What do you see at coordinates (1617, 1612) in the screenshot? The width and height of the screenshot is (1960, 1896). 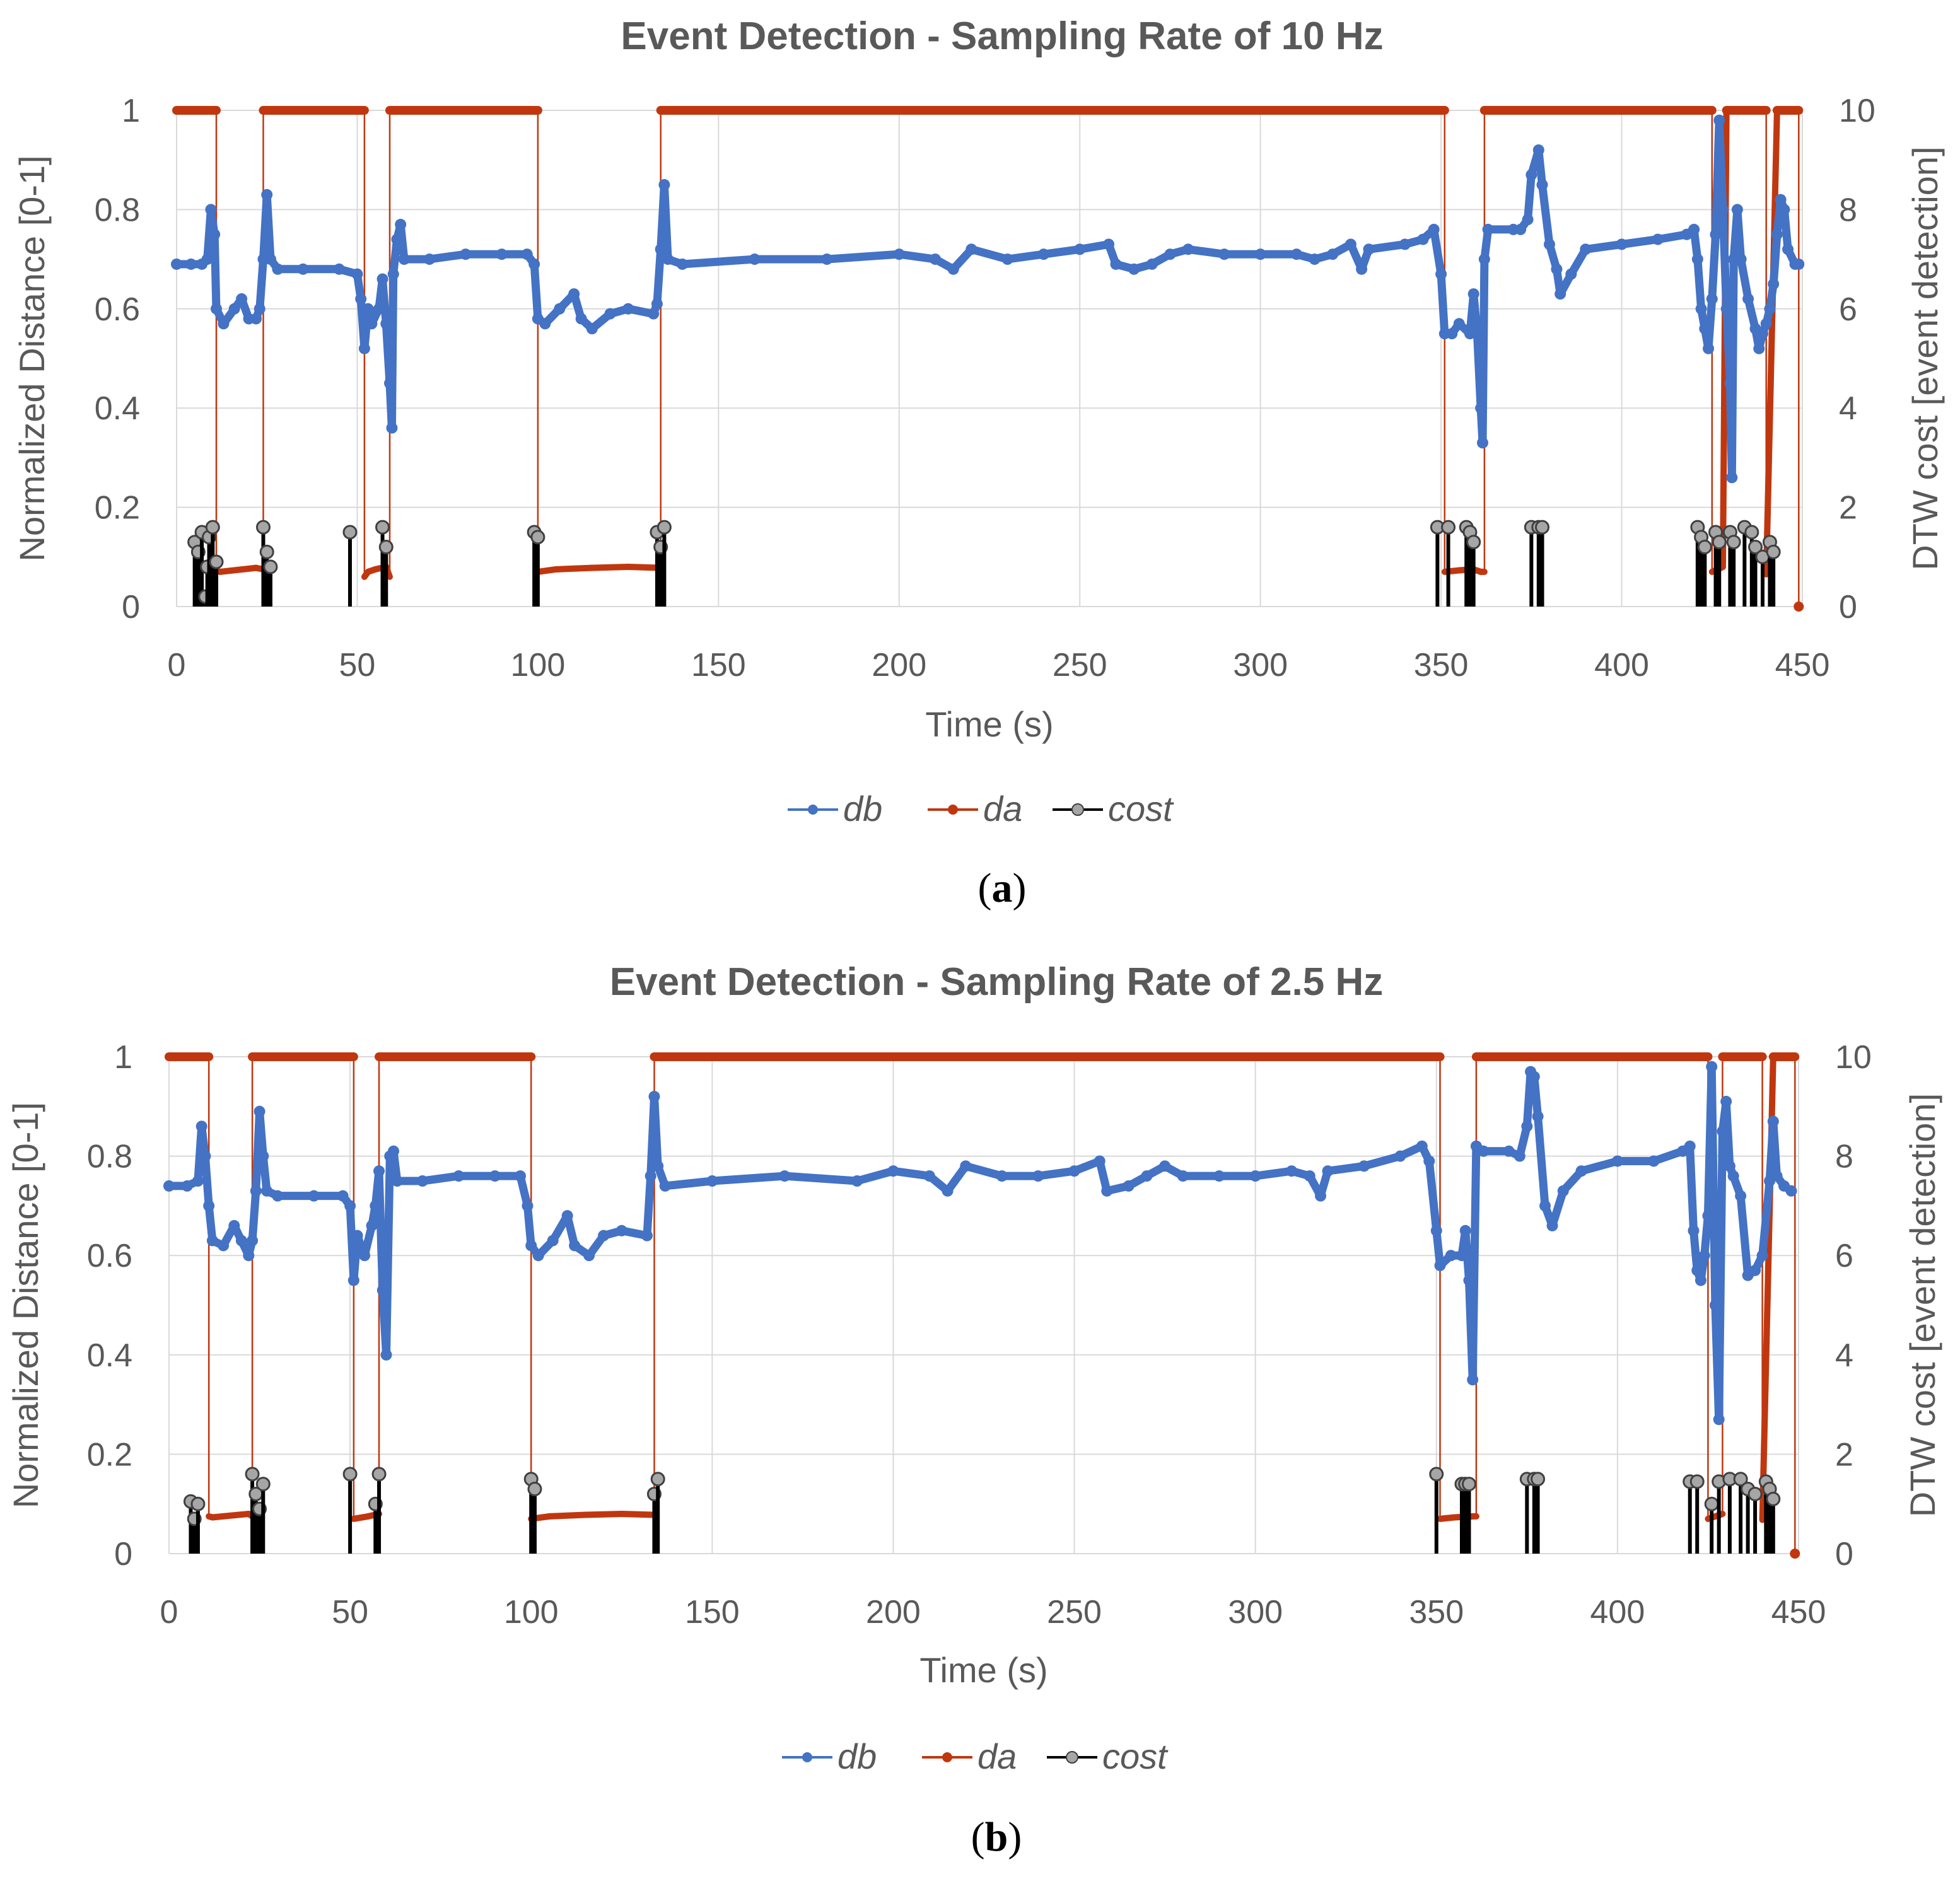 I see `x-tick-label: 400` at bounding box center [1617, 1612].